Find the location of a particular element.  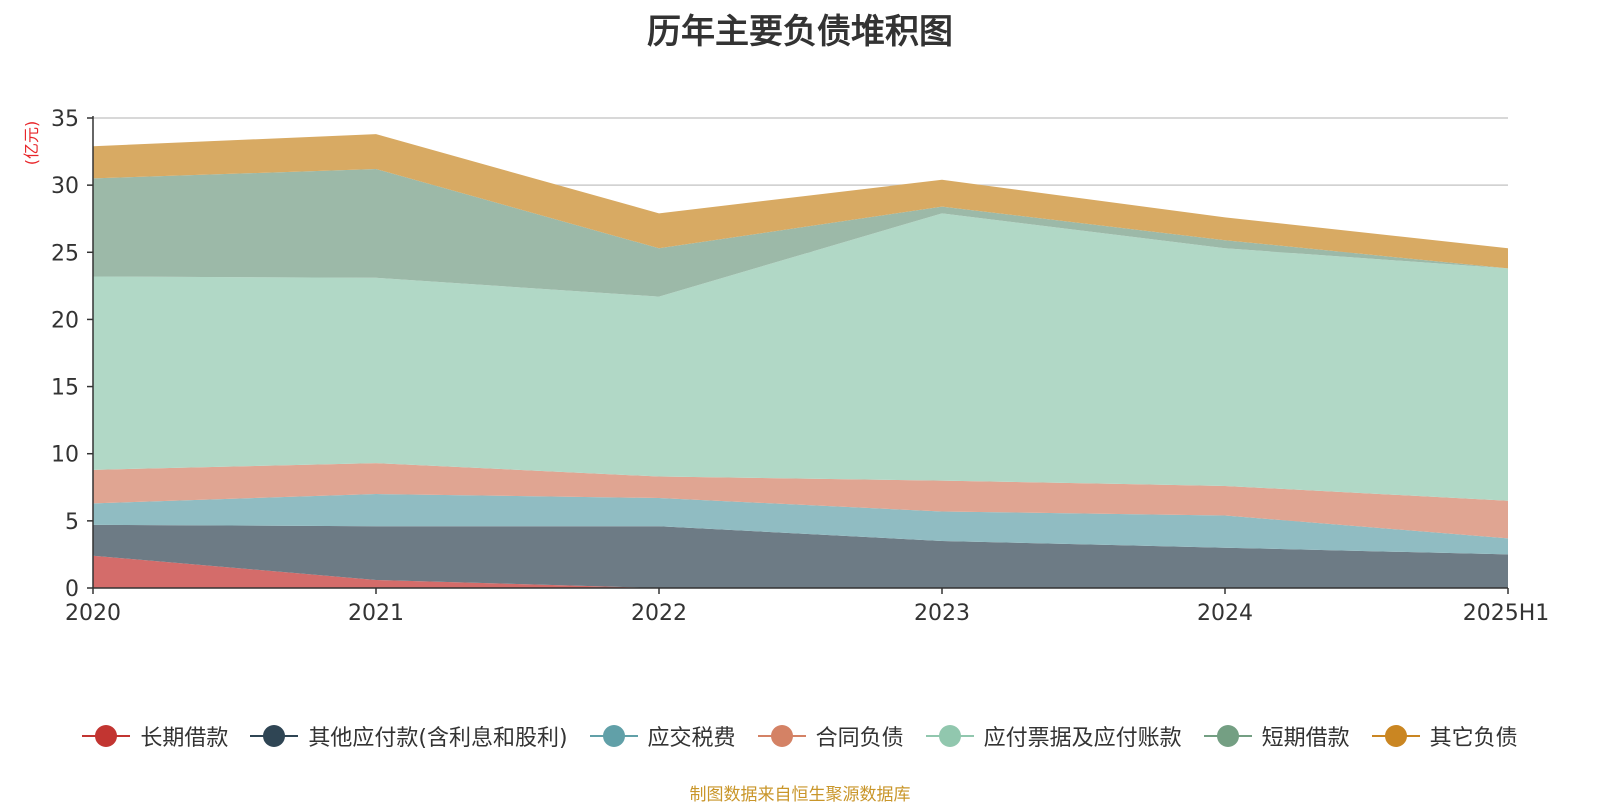

y-tick-label: 20 is located at coordinates (65, 320).